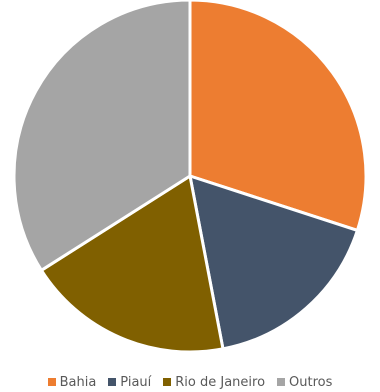 The width and height of the screenshot is (380, 392). I want to click on legend-item: Bahia, so click(72, 382).